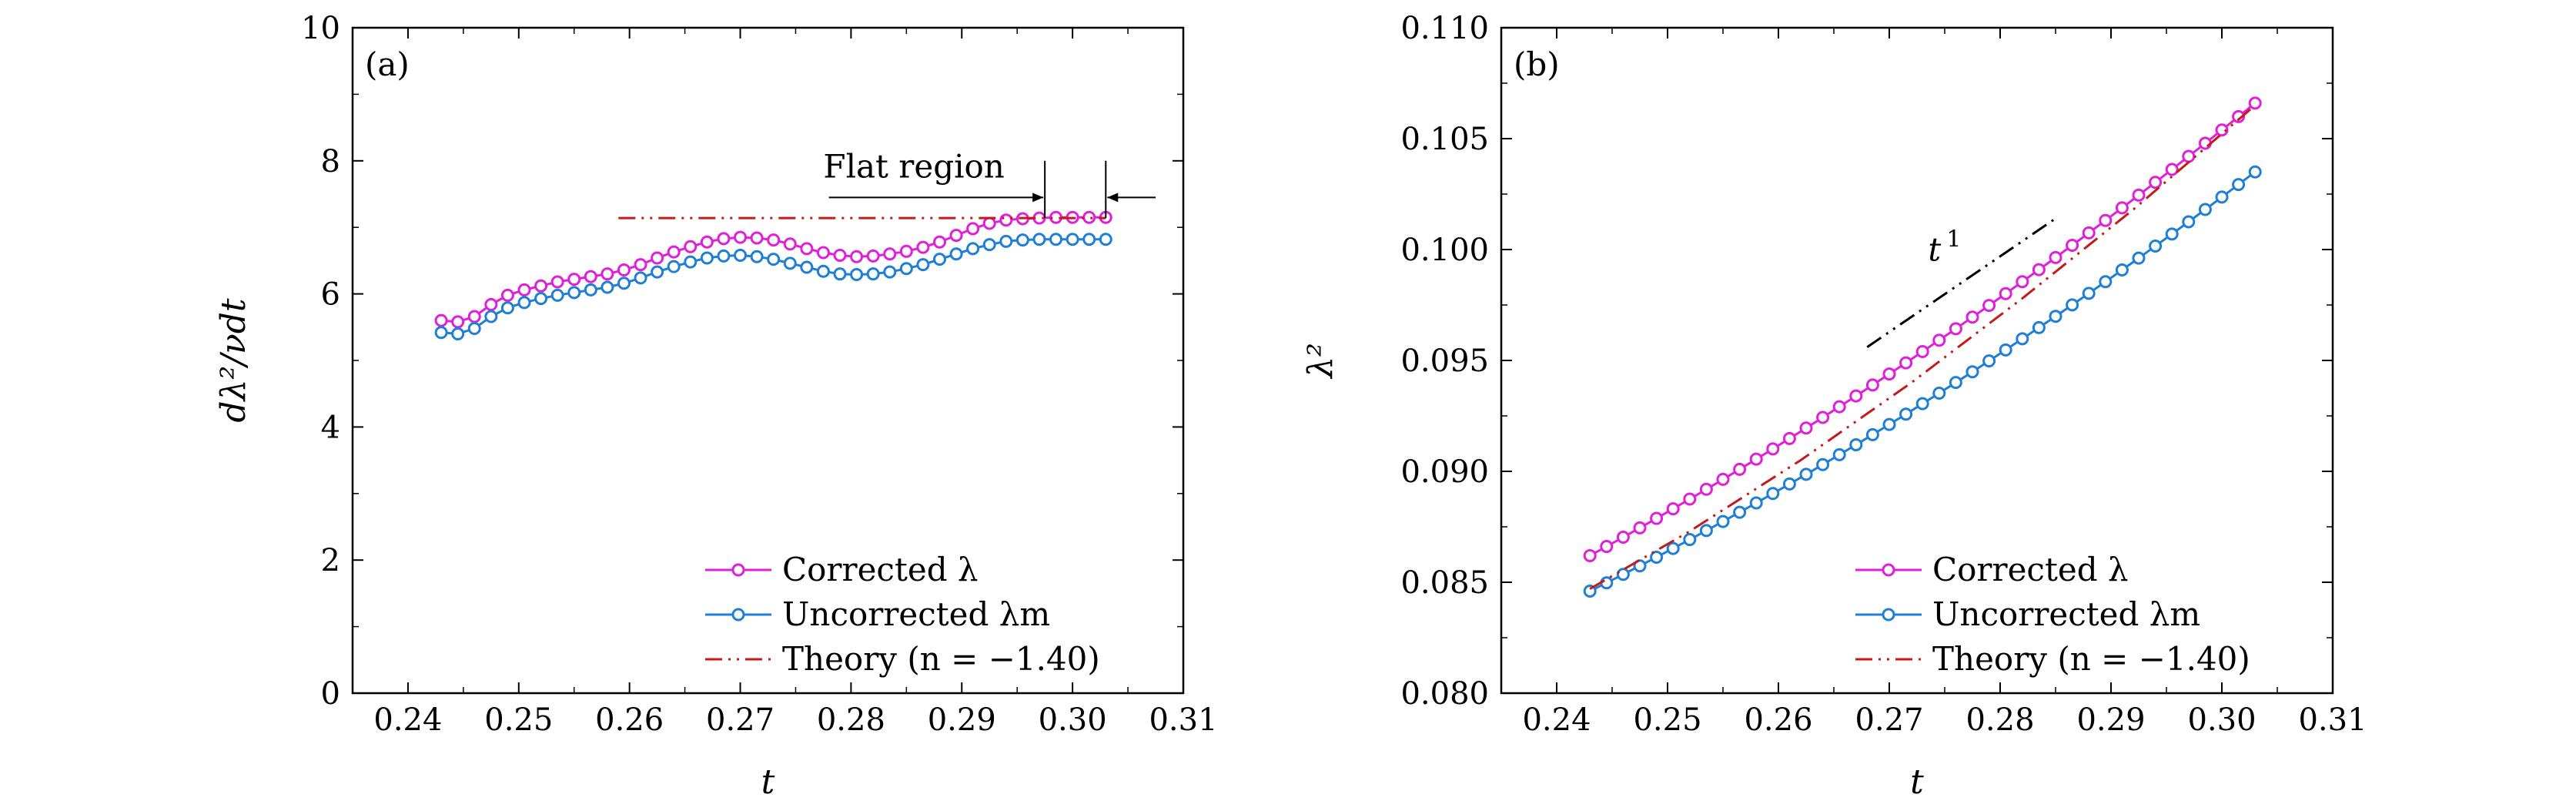 The height and width of the screenshot is (811, 2576). Describe the element at coordinates (851, 720) in the screenshot. I see `x-tick-label: 0.28` at that location.